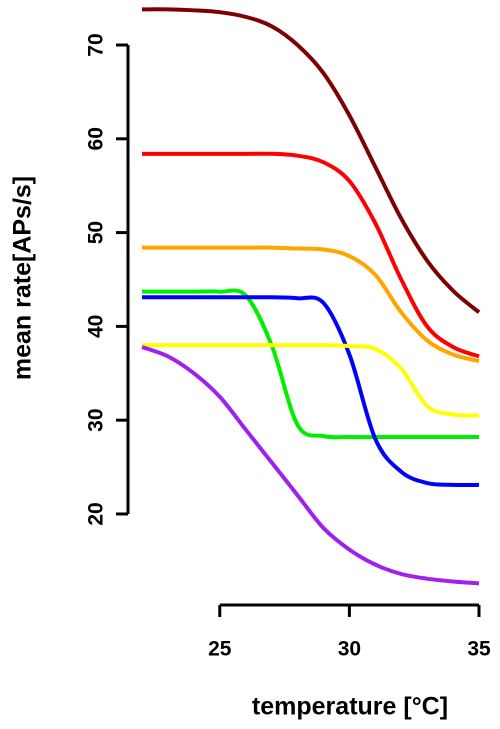  Describe the element at coordinates (96, 44) in the screenshot. I see `y-tick-label: 70` at that location.